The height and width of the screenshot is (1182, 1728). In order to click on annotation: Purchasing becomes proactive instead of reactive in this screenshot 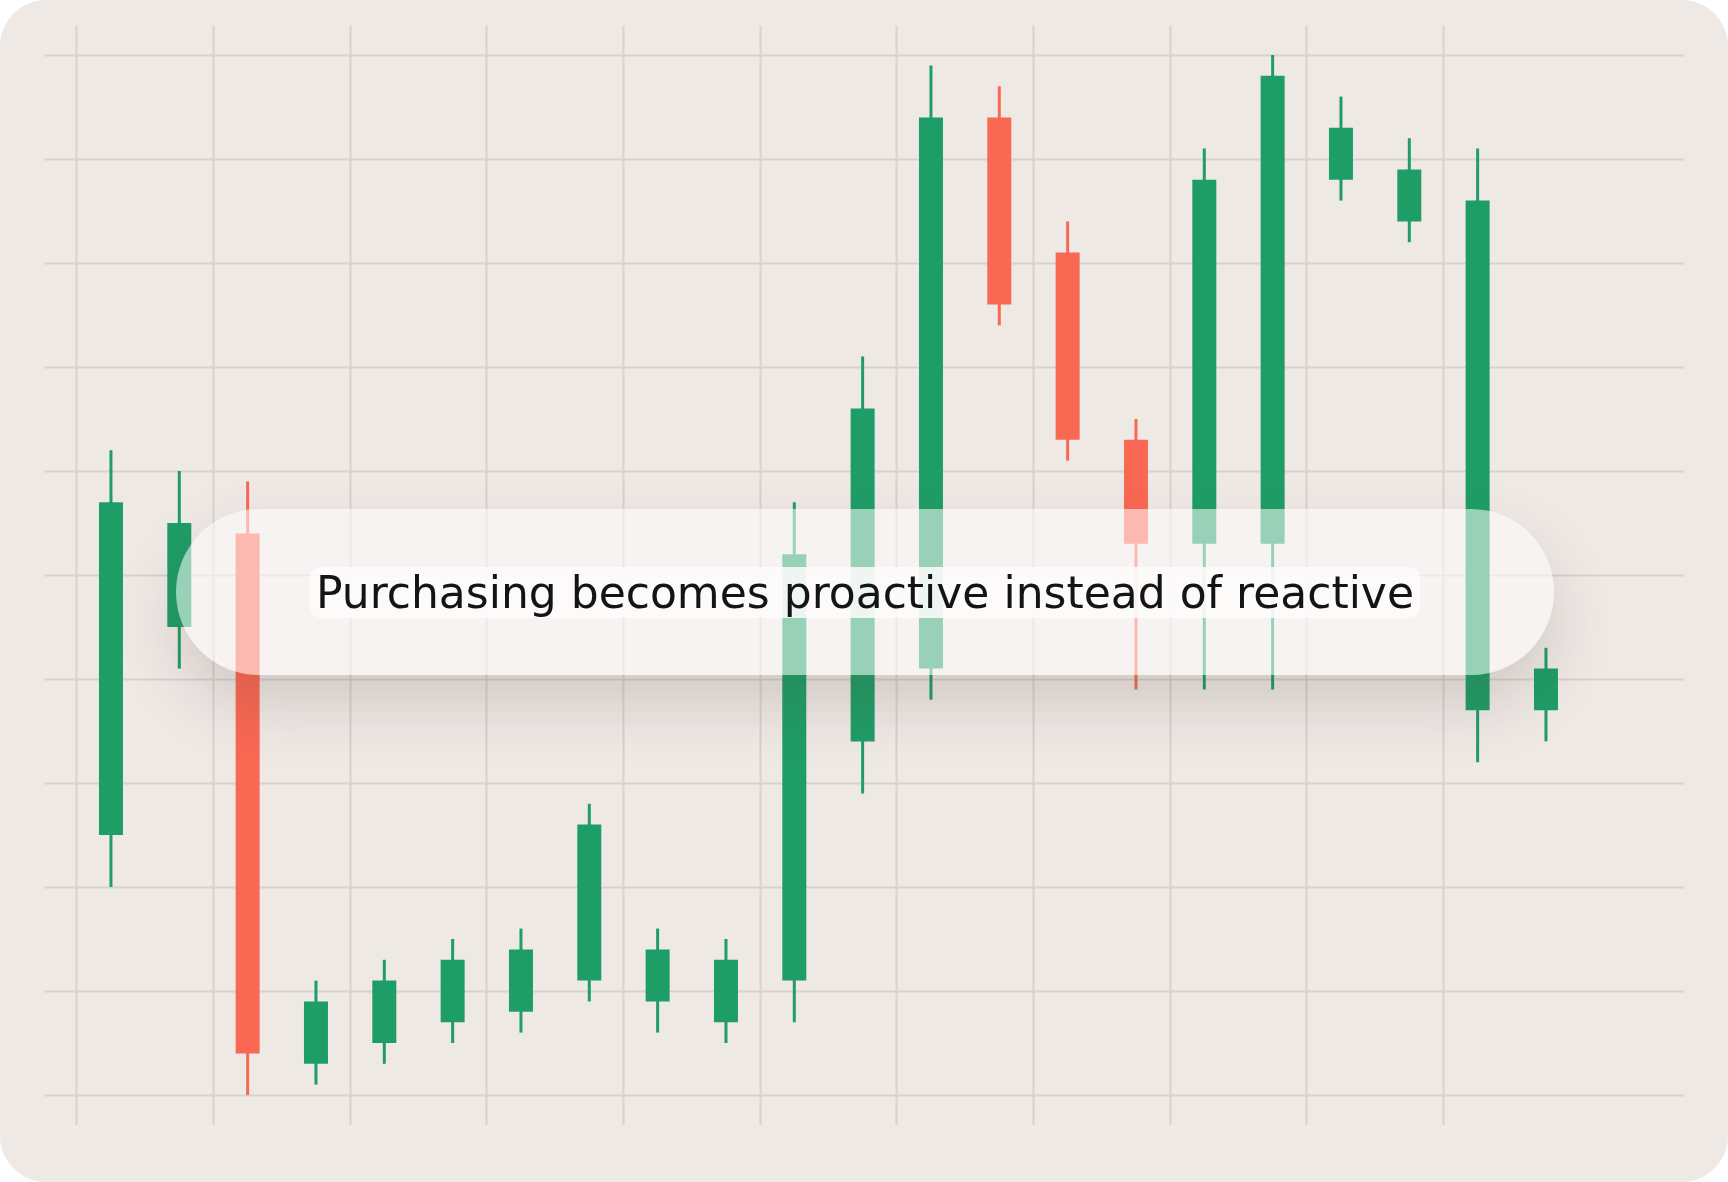, I will do `click(865, 592)`.